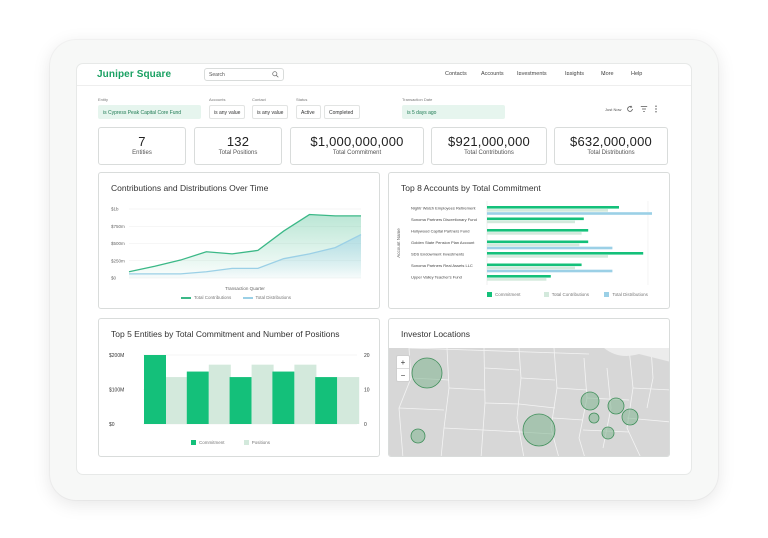 This screenshot has height=538, width=768. Describe the element at coordinates (403, 375) in the screenshot. I see `zoom-out-button: −` at that location.